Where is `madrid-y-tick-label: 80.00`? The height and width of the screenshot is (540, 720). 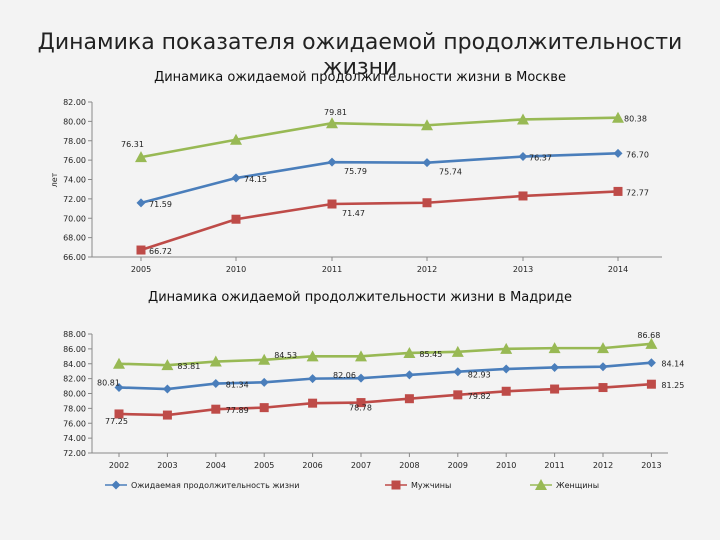
madrid-y-tick-label: 80.00 is located at coordinates (74, 394).